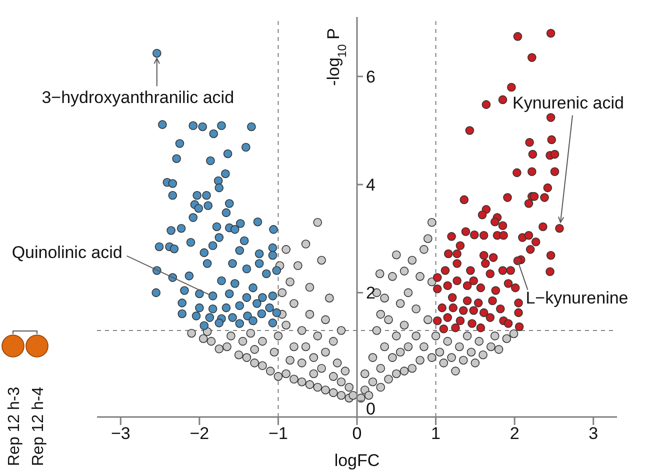 The image size is (653, 472). What do you see at coordinates (577, 298) in the screenshot?
I see `annotation: L−kynurenine` at bounding box center [577, 298].